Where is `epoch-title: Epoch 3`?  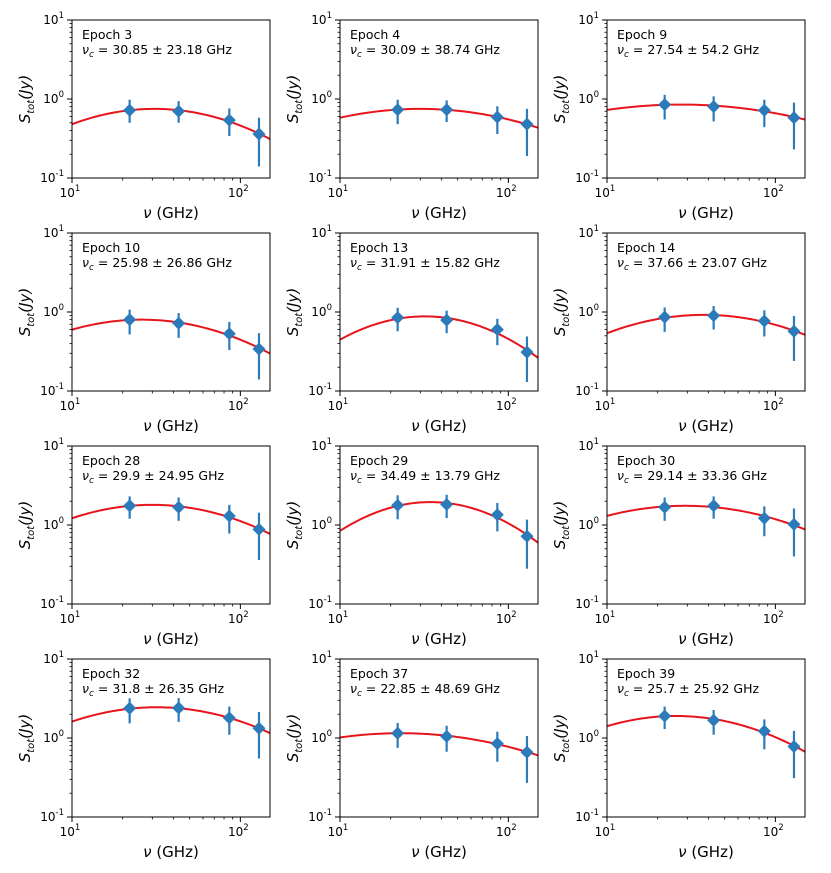
epoch-title: Epoch 3 is located at coordinates (107, 34).